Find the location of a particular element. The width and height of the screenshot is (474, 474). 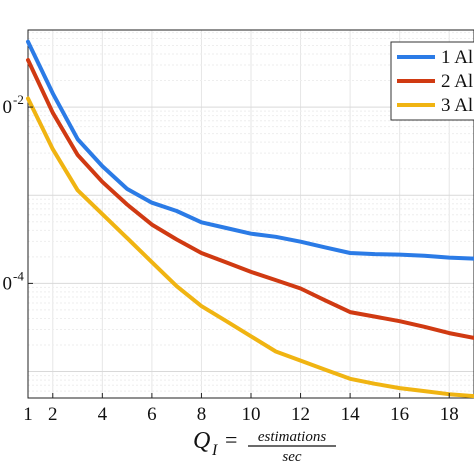

x-tick-label: 12 is located at coordinates (300, 414).